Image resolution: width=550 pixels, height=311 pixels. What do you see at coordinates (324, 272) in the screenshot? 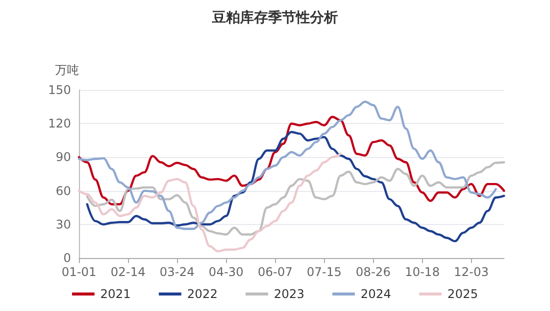
I see `x-tick-label: 07-15` at bounding box center [324, 272].